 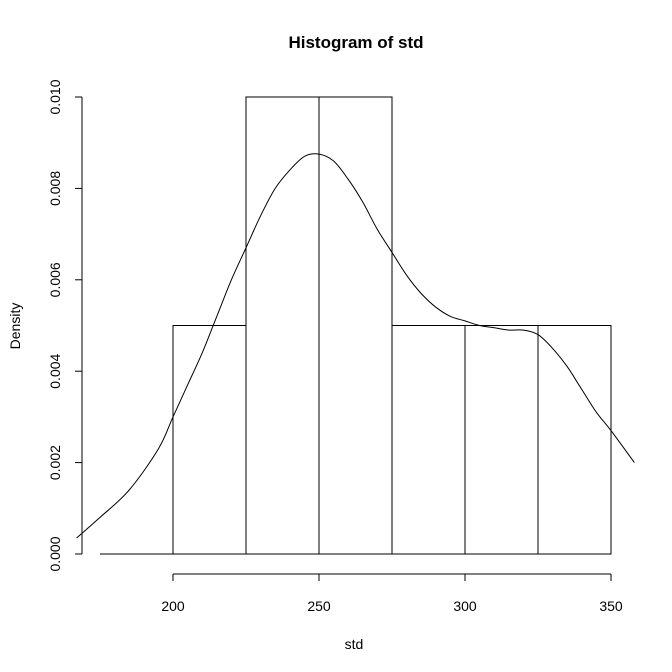 I want to click on x-axis: 200 250 300 350, so click(x=392, y=593).